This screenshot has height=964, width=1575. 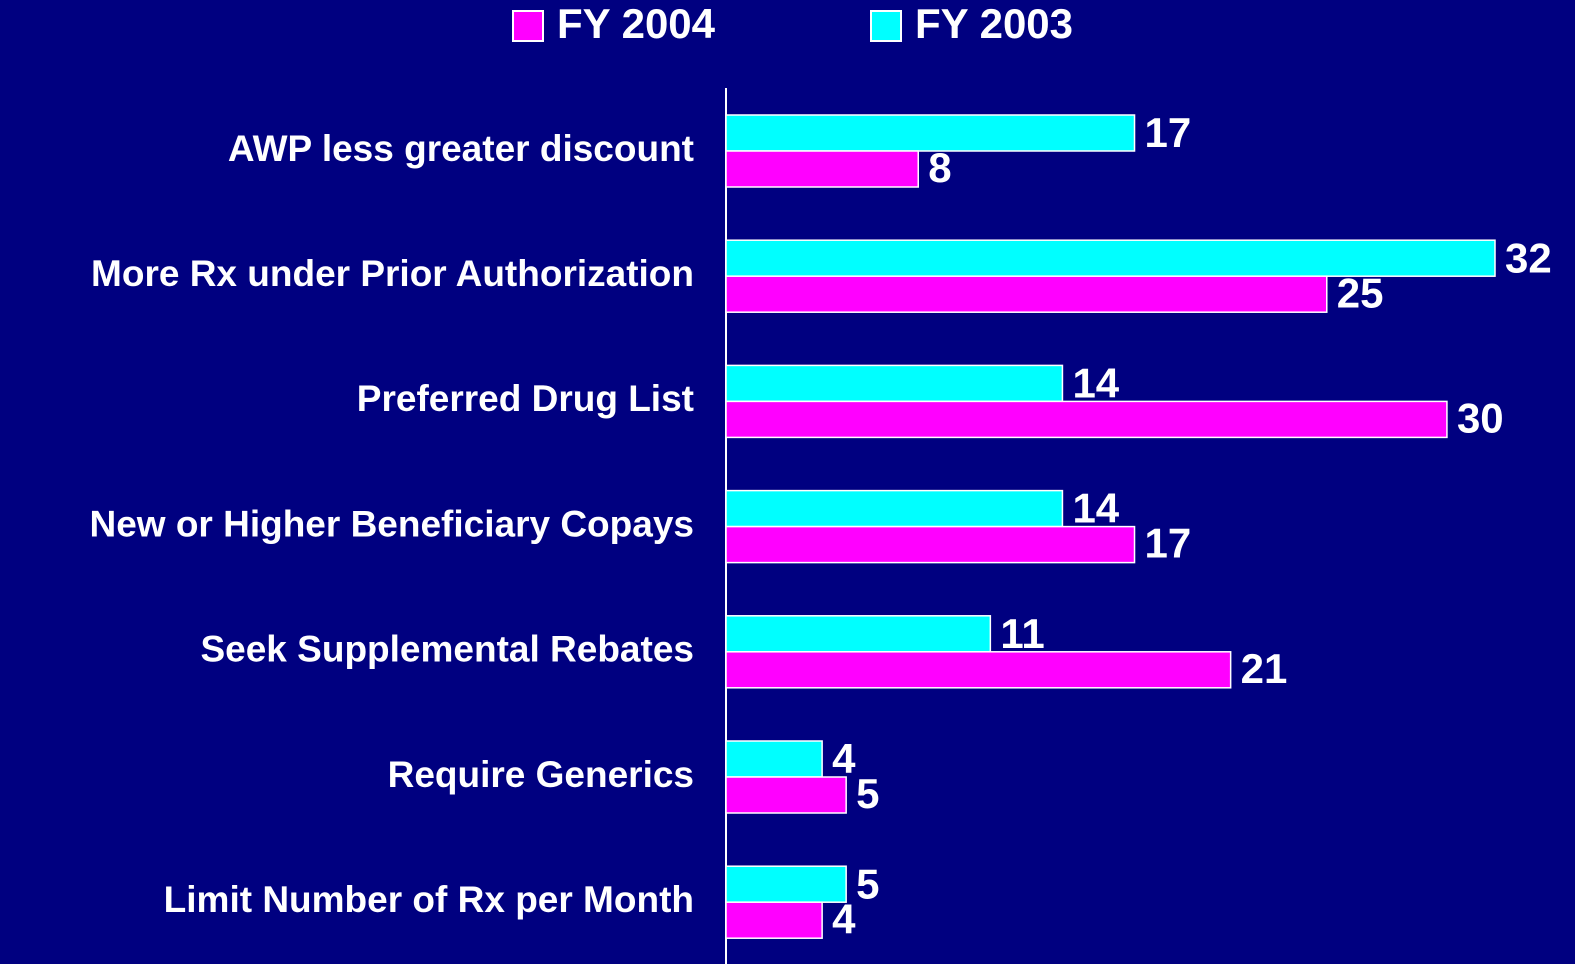 I want to click on legend-label: FY 2003, so click(x=994, y=23).